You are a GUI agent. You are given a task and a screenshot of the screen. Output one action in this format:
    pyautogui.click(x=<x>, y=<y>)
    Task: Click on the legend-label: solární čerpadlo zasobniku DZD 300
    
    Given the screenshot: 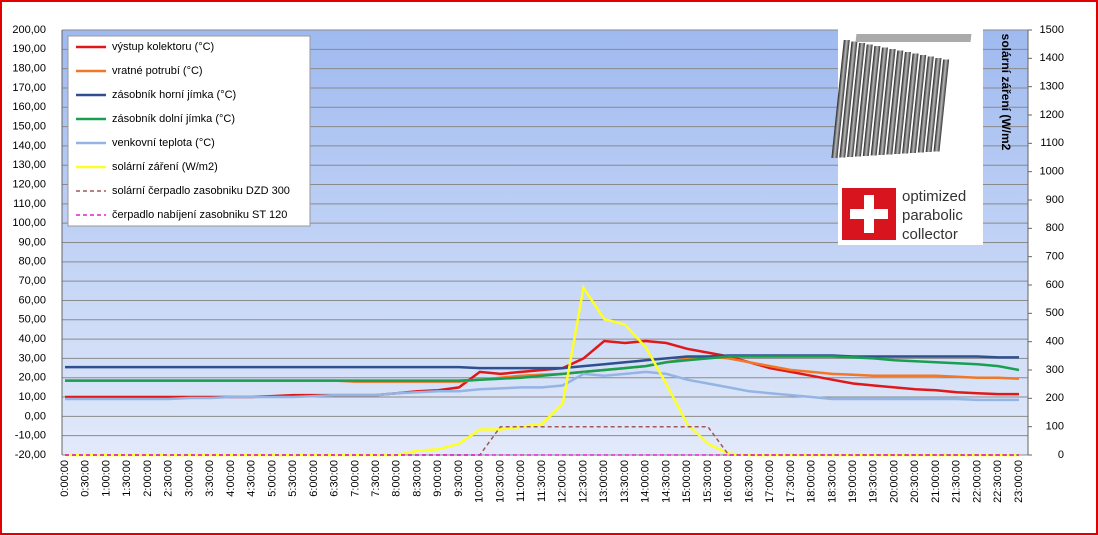 What is the action you would take?
    pyautogui.click(x=201, y=191)
    